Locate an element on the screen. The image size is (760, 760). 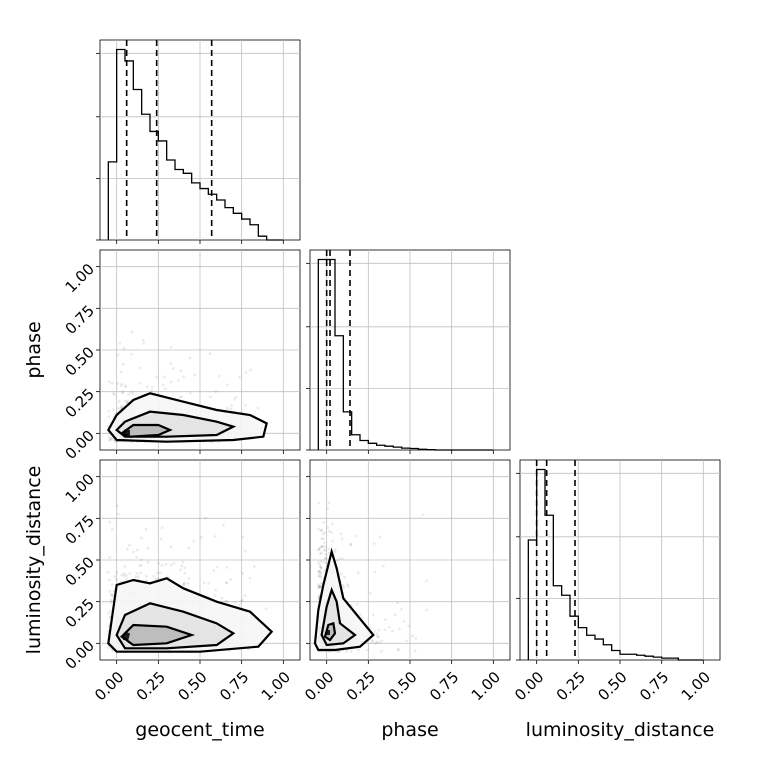
x-tick-label: 1.00 is located at coordinates (276, 686).